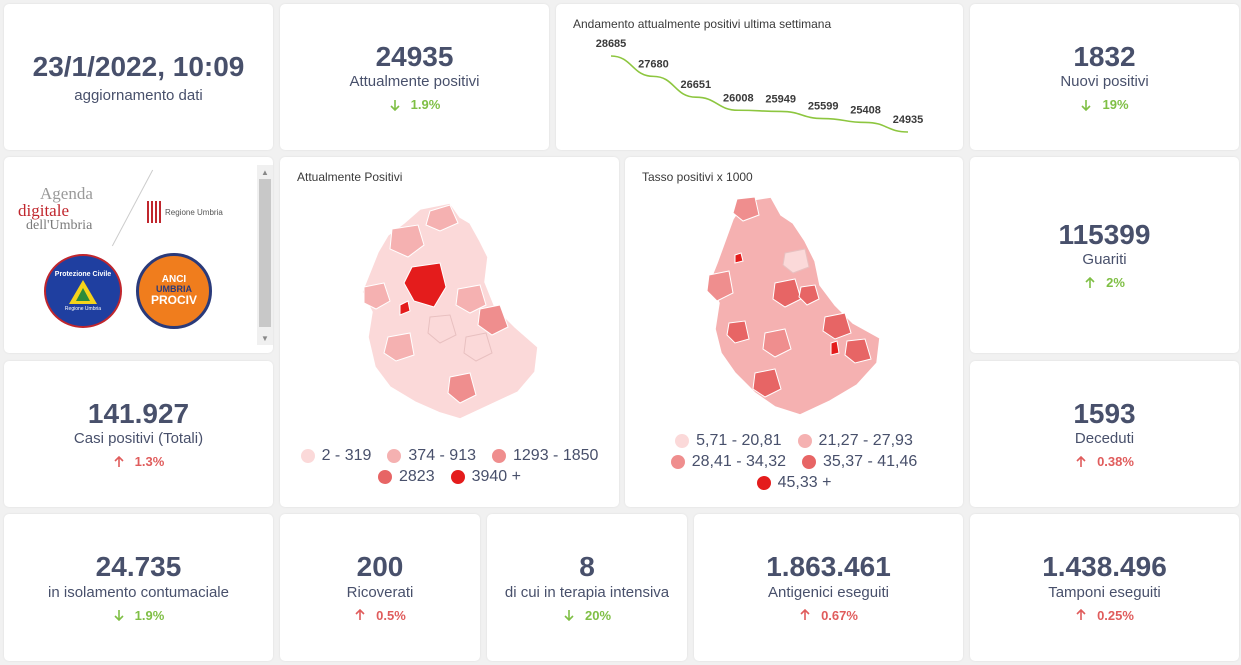  Describe the element at coordinates (804, 482) in the screenshot. I see `legend-label: 45,33 +` at that location.